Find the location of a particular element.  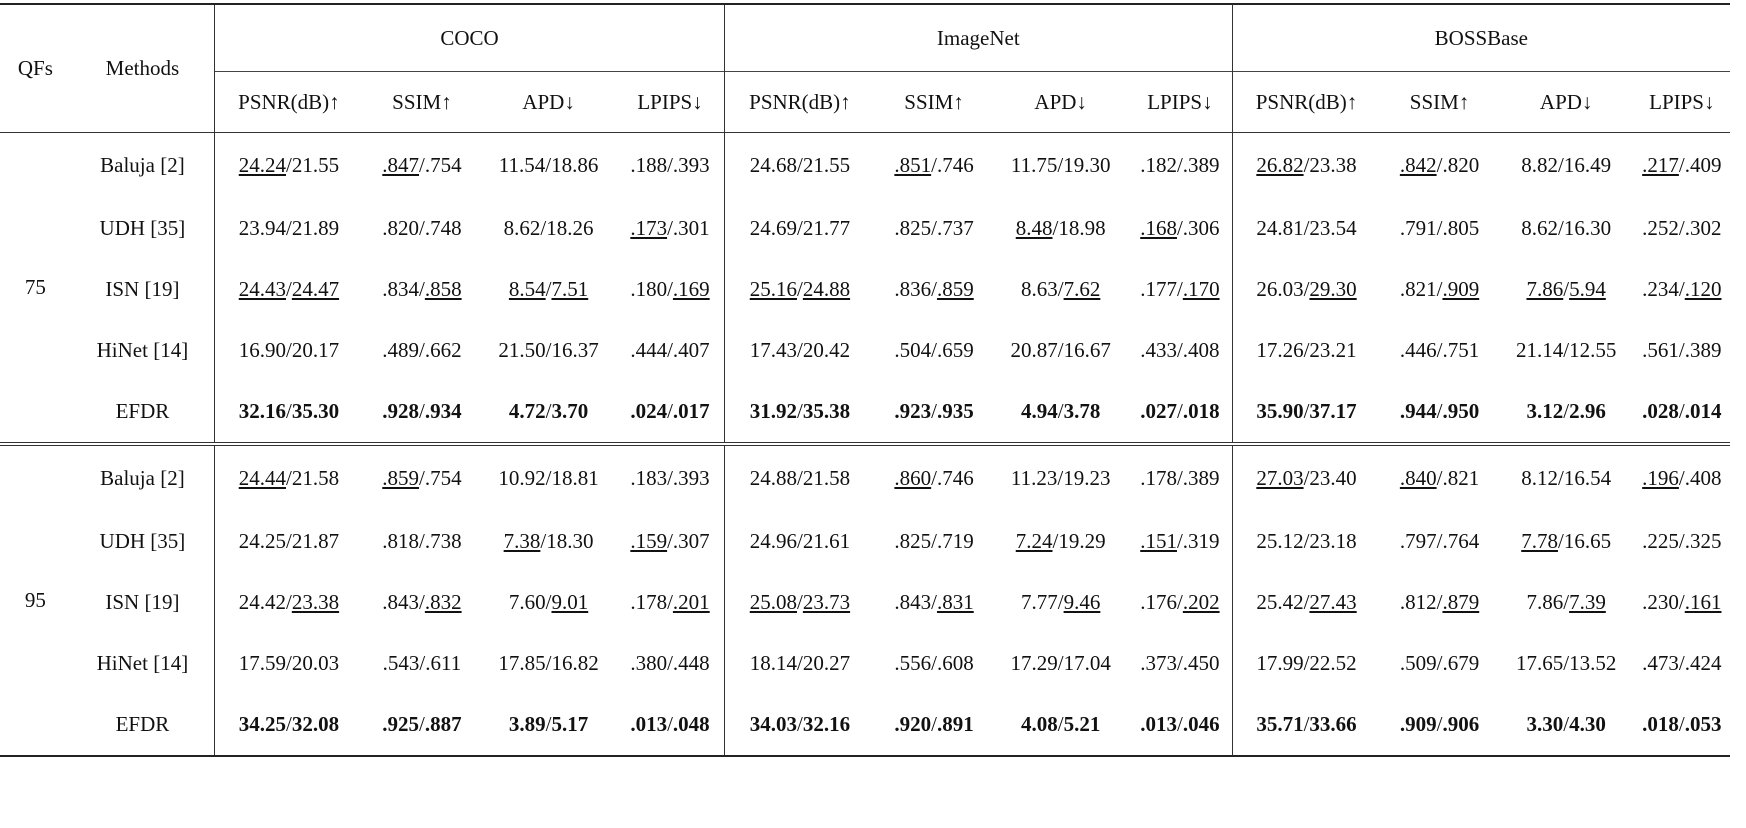

value-cell: 8.62/16.30 is located at coordinates (1566, 228).